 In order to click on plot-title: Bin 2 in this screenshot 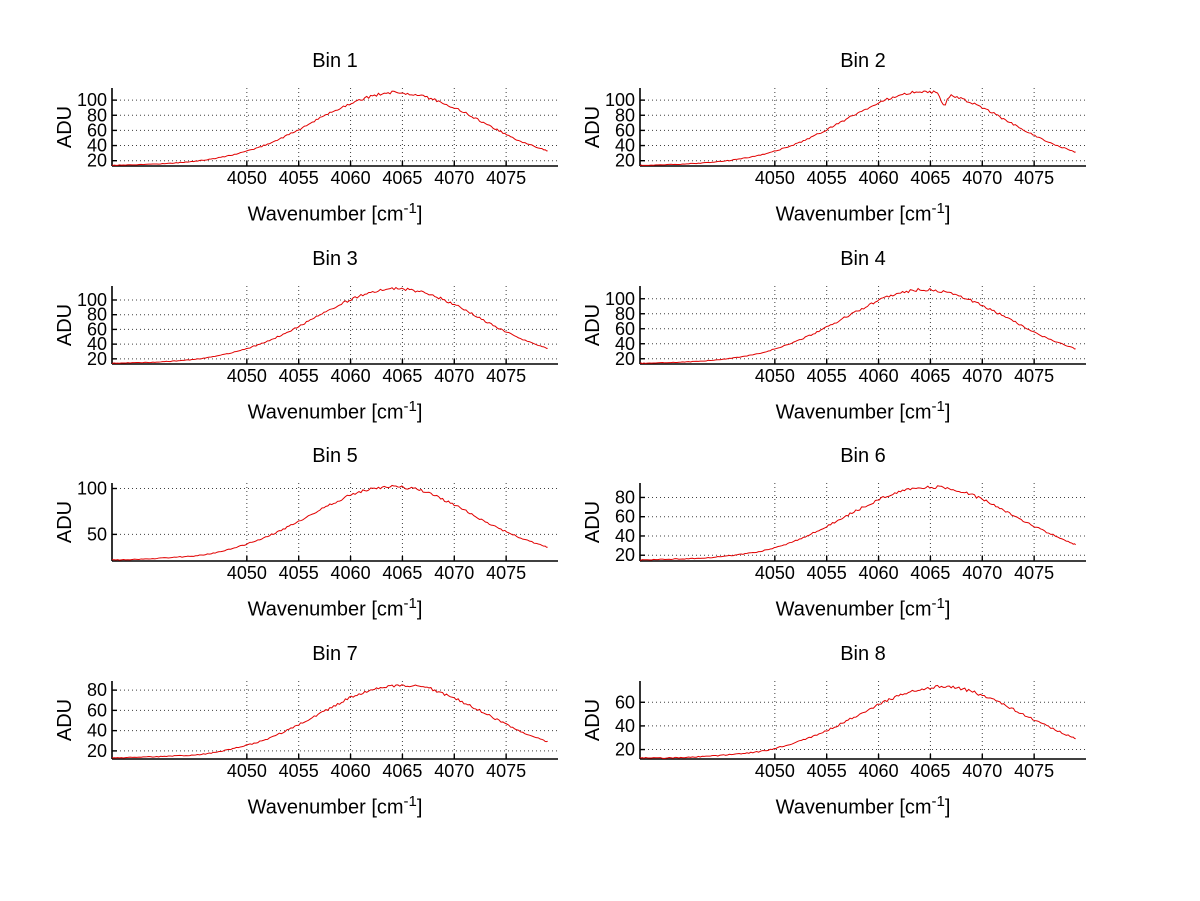, I will do `click(863, 61)`.